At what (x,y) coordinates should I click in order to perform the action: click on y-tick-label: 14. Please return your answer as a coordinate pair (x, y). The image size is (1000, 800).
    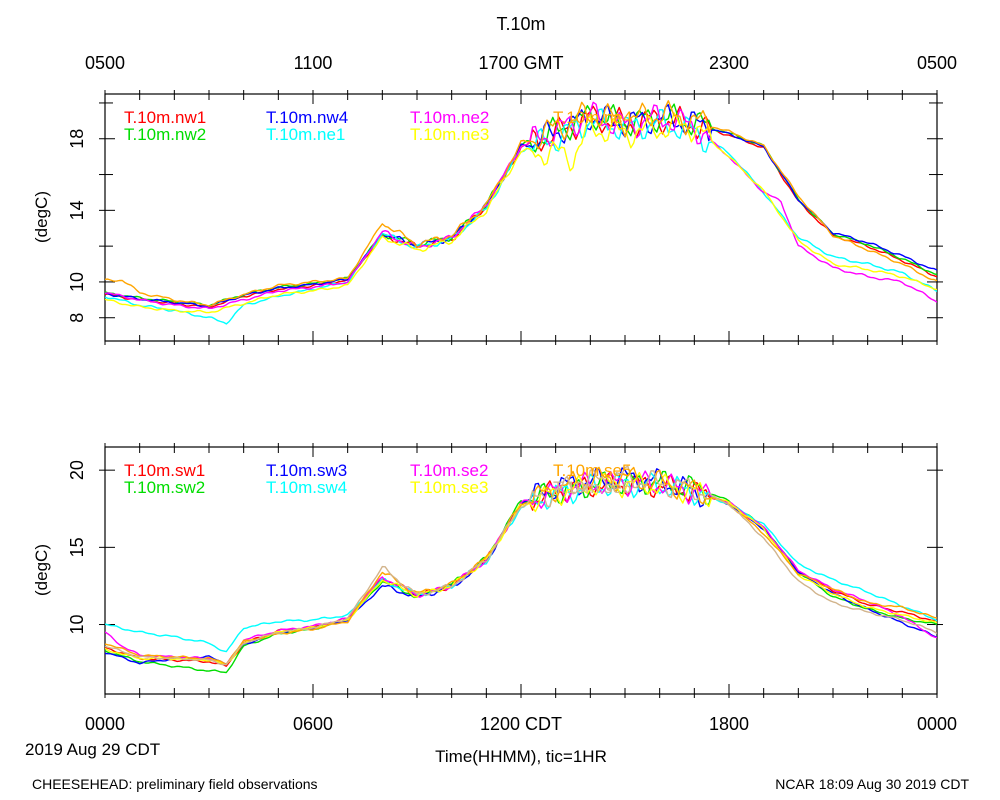
    Looking at the image, I should click on (77, 210).